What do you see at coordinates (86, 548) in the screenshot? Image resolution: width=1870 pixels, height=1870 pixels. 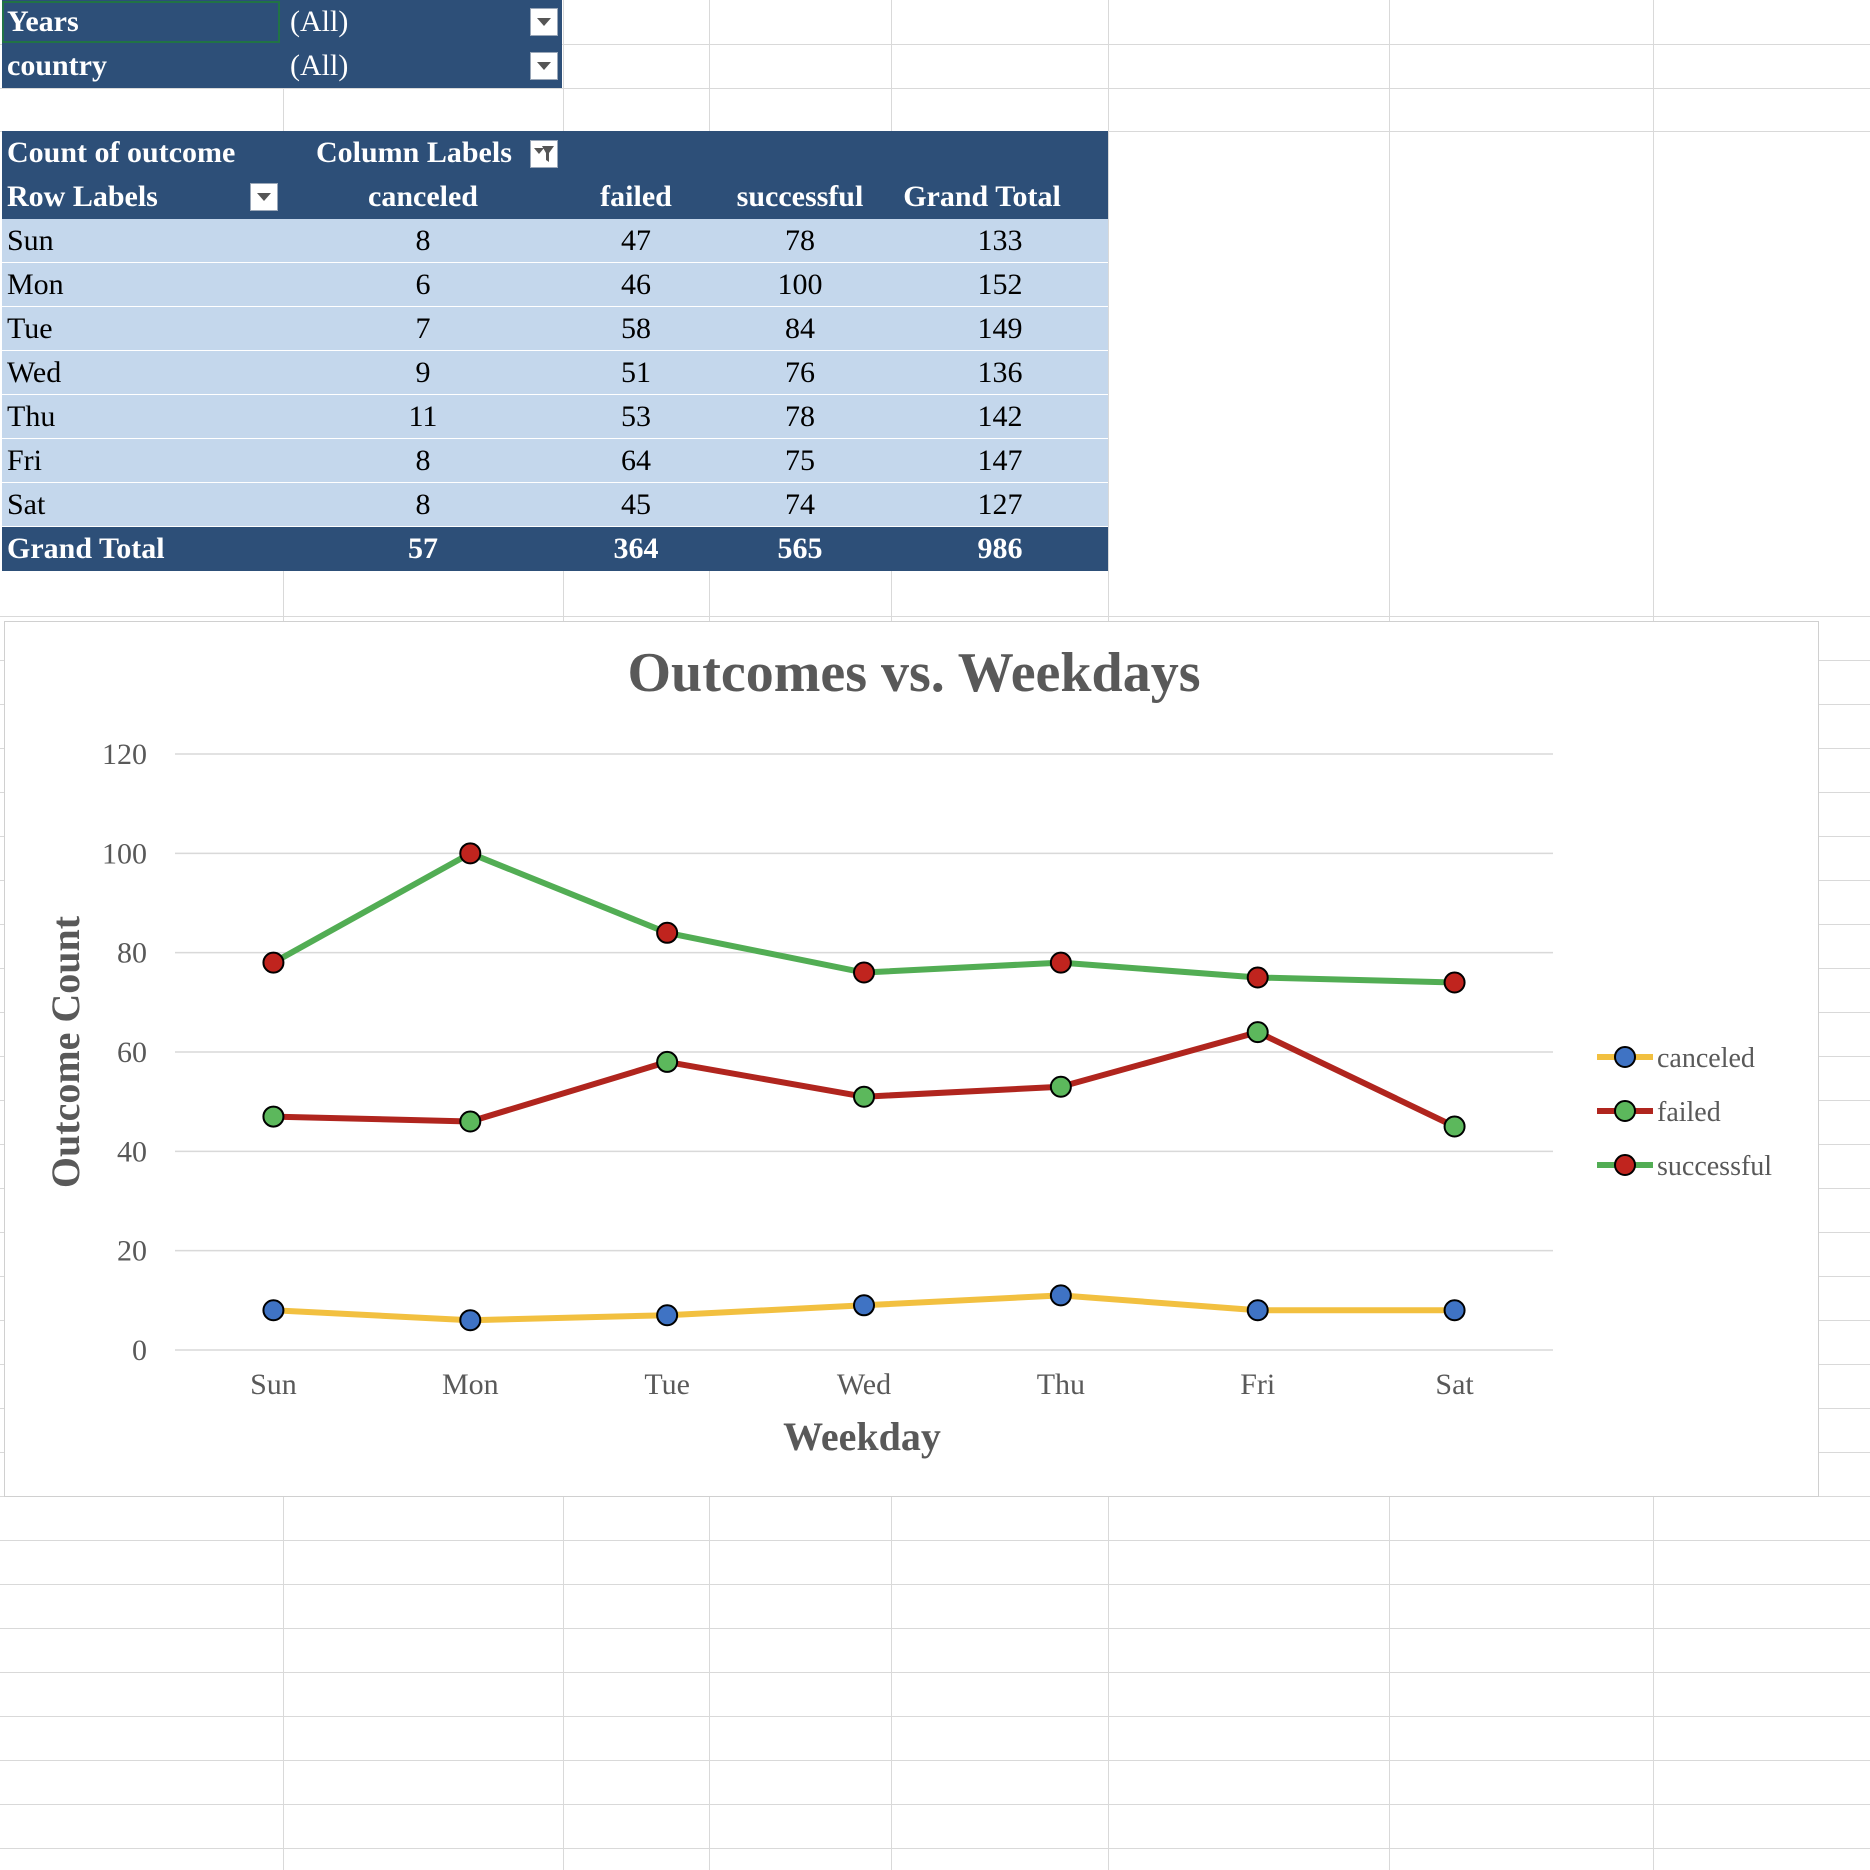 I see `grand-total-label: Grand Total` at bounding box center [86, 548].